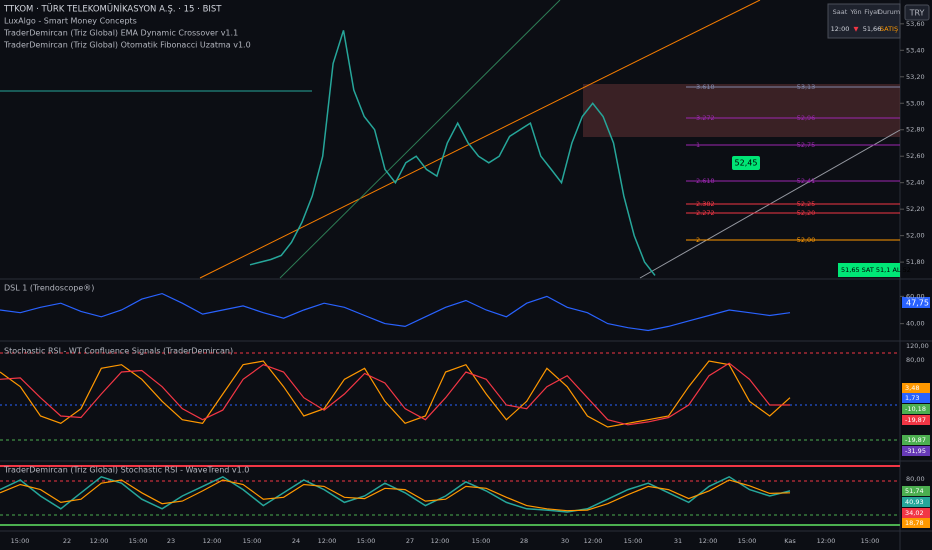 Image resolution: width=932 pixels, height=550 pixels. Describe the element at coordinates (840, 12) in the screenshot. I see `info-header: Saat` at that location.